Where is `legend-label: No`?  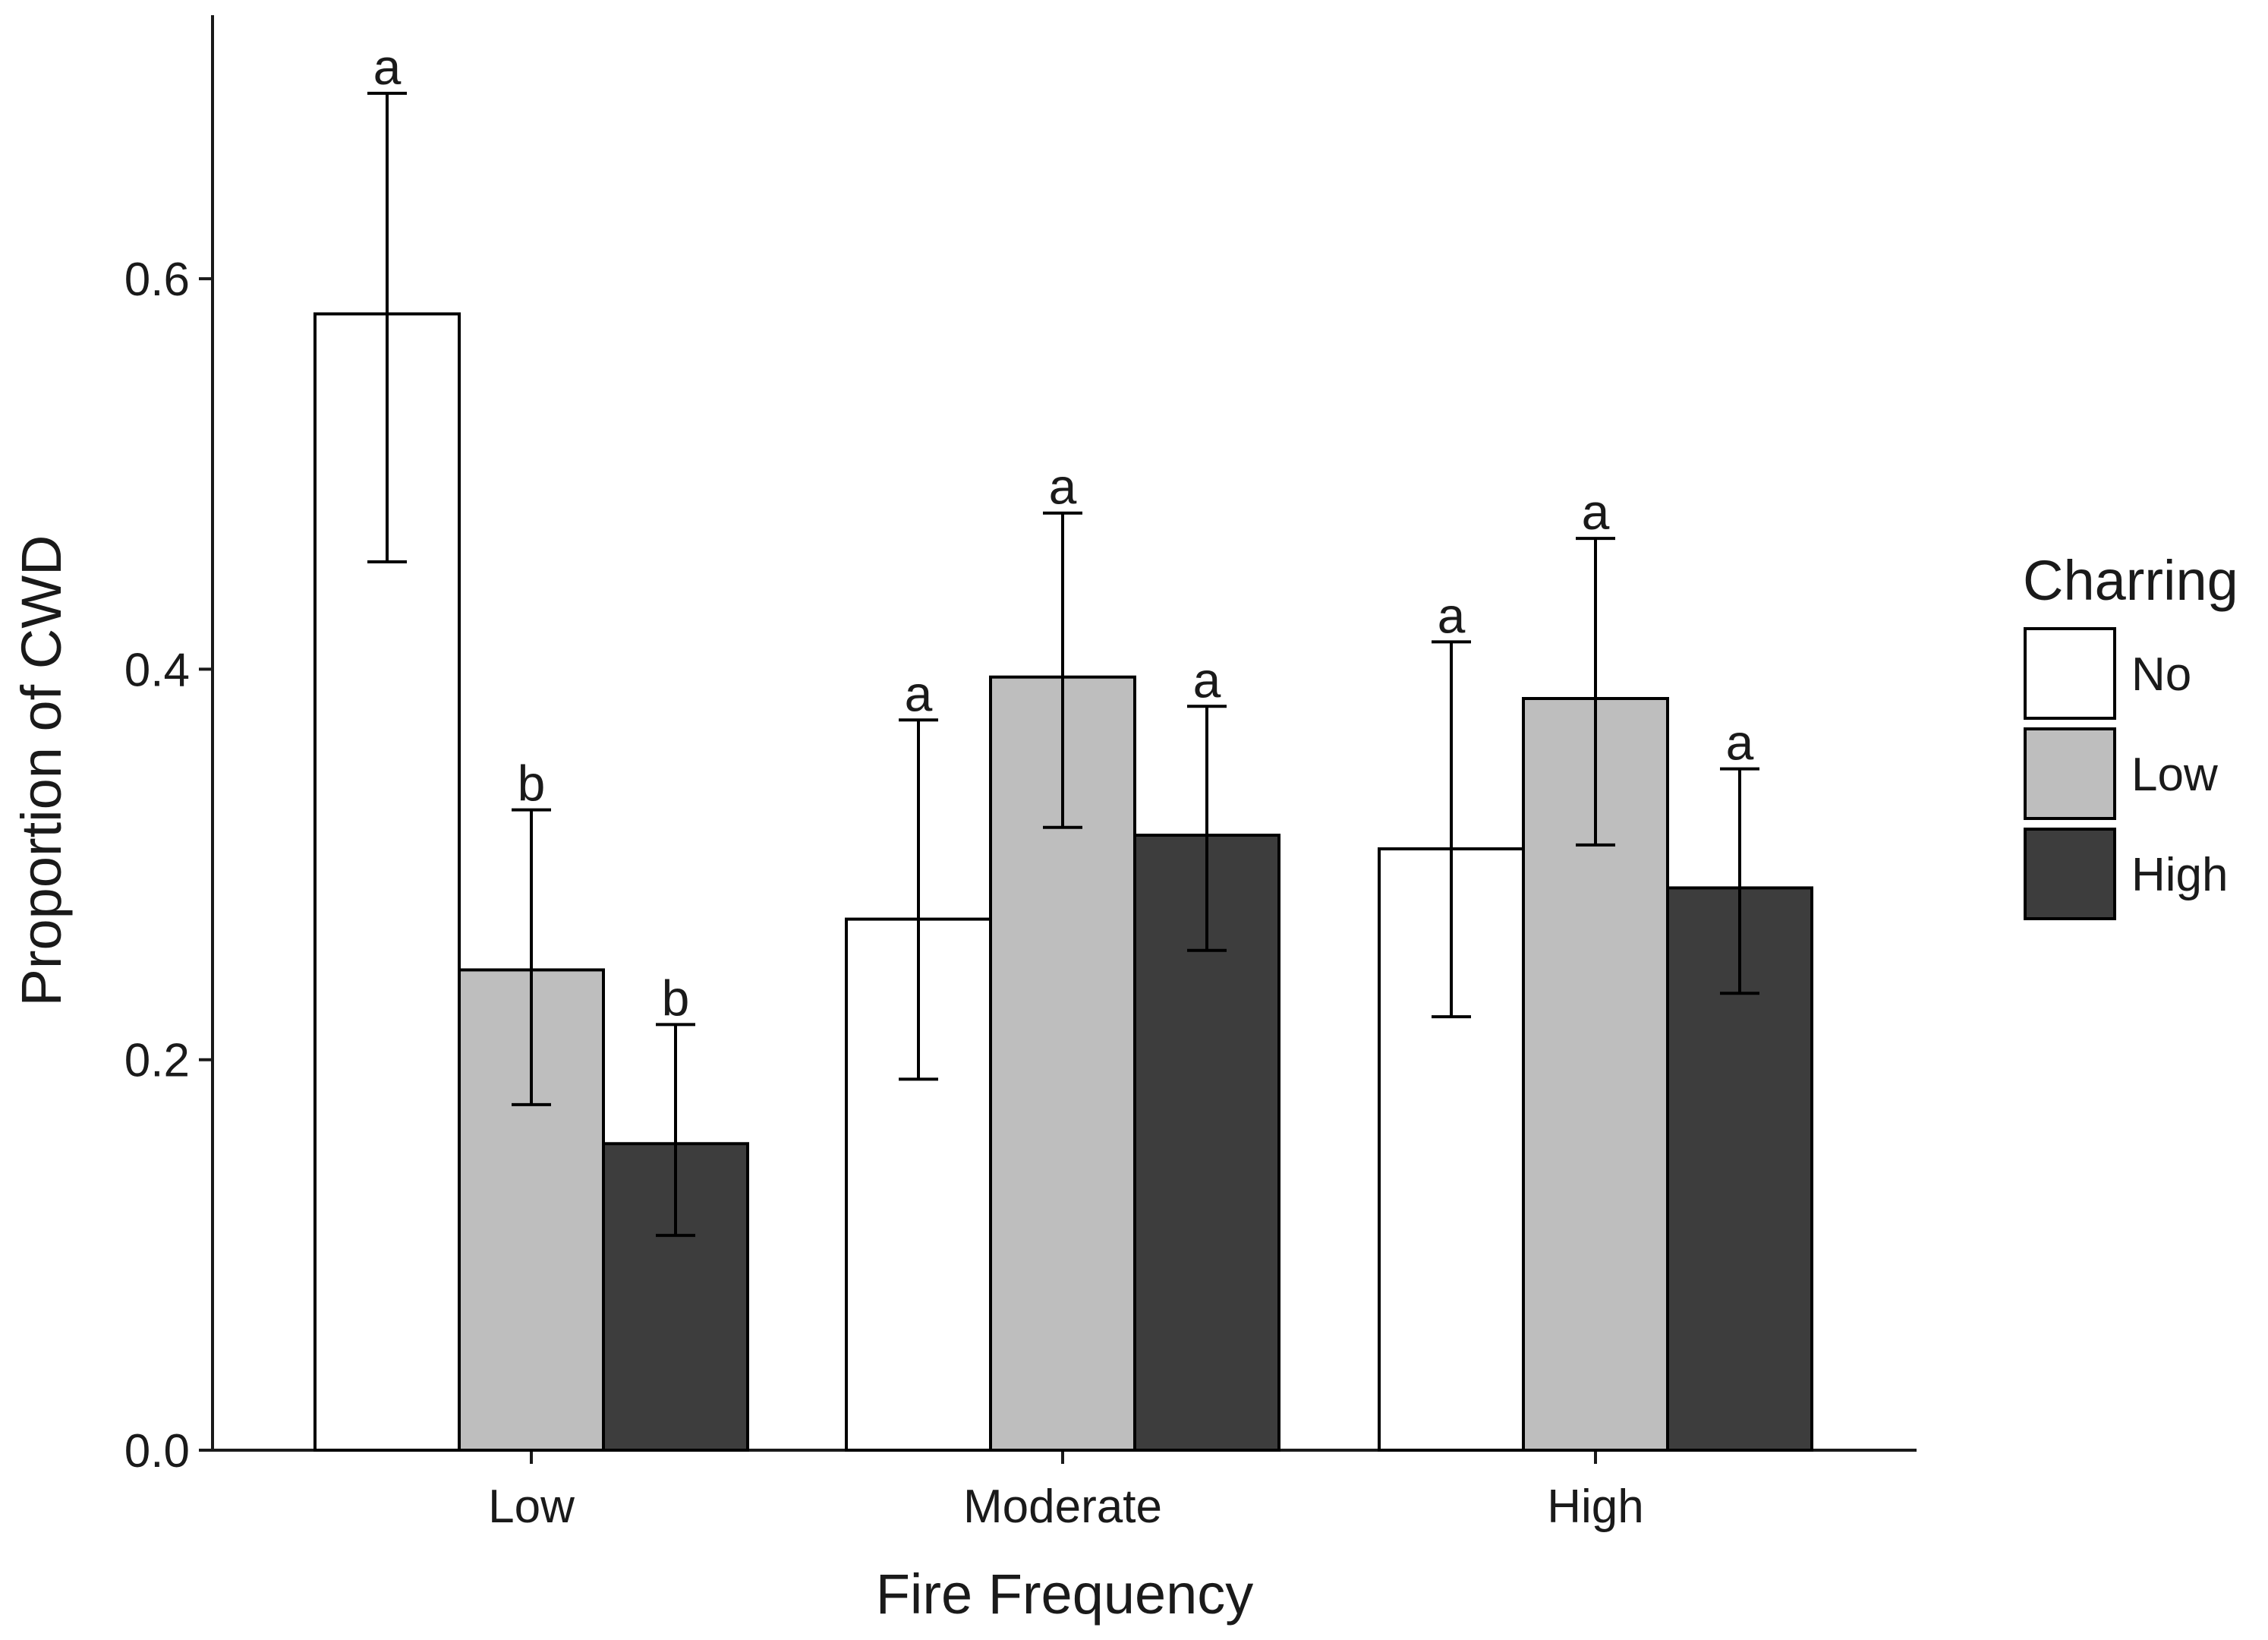 legend-label: No is located at coordinates (2161, 674).